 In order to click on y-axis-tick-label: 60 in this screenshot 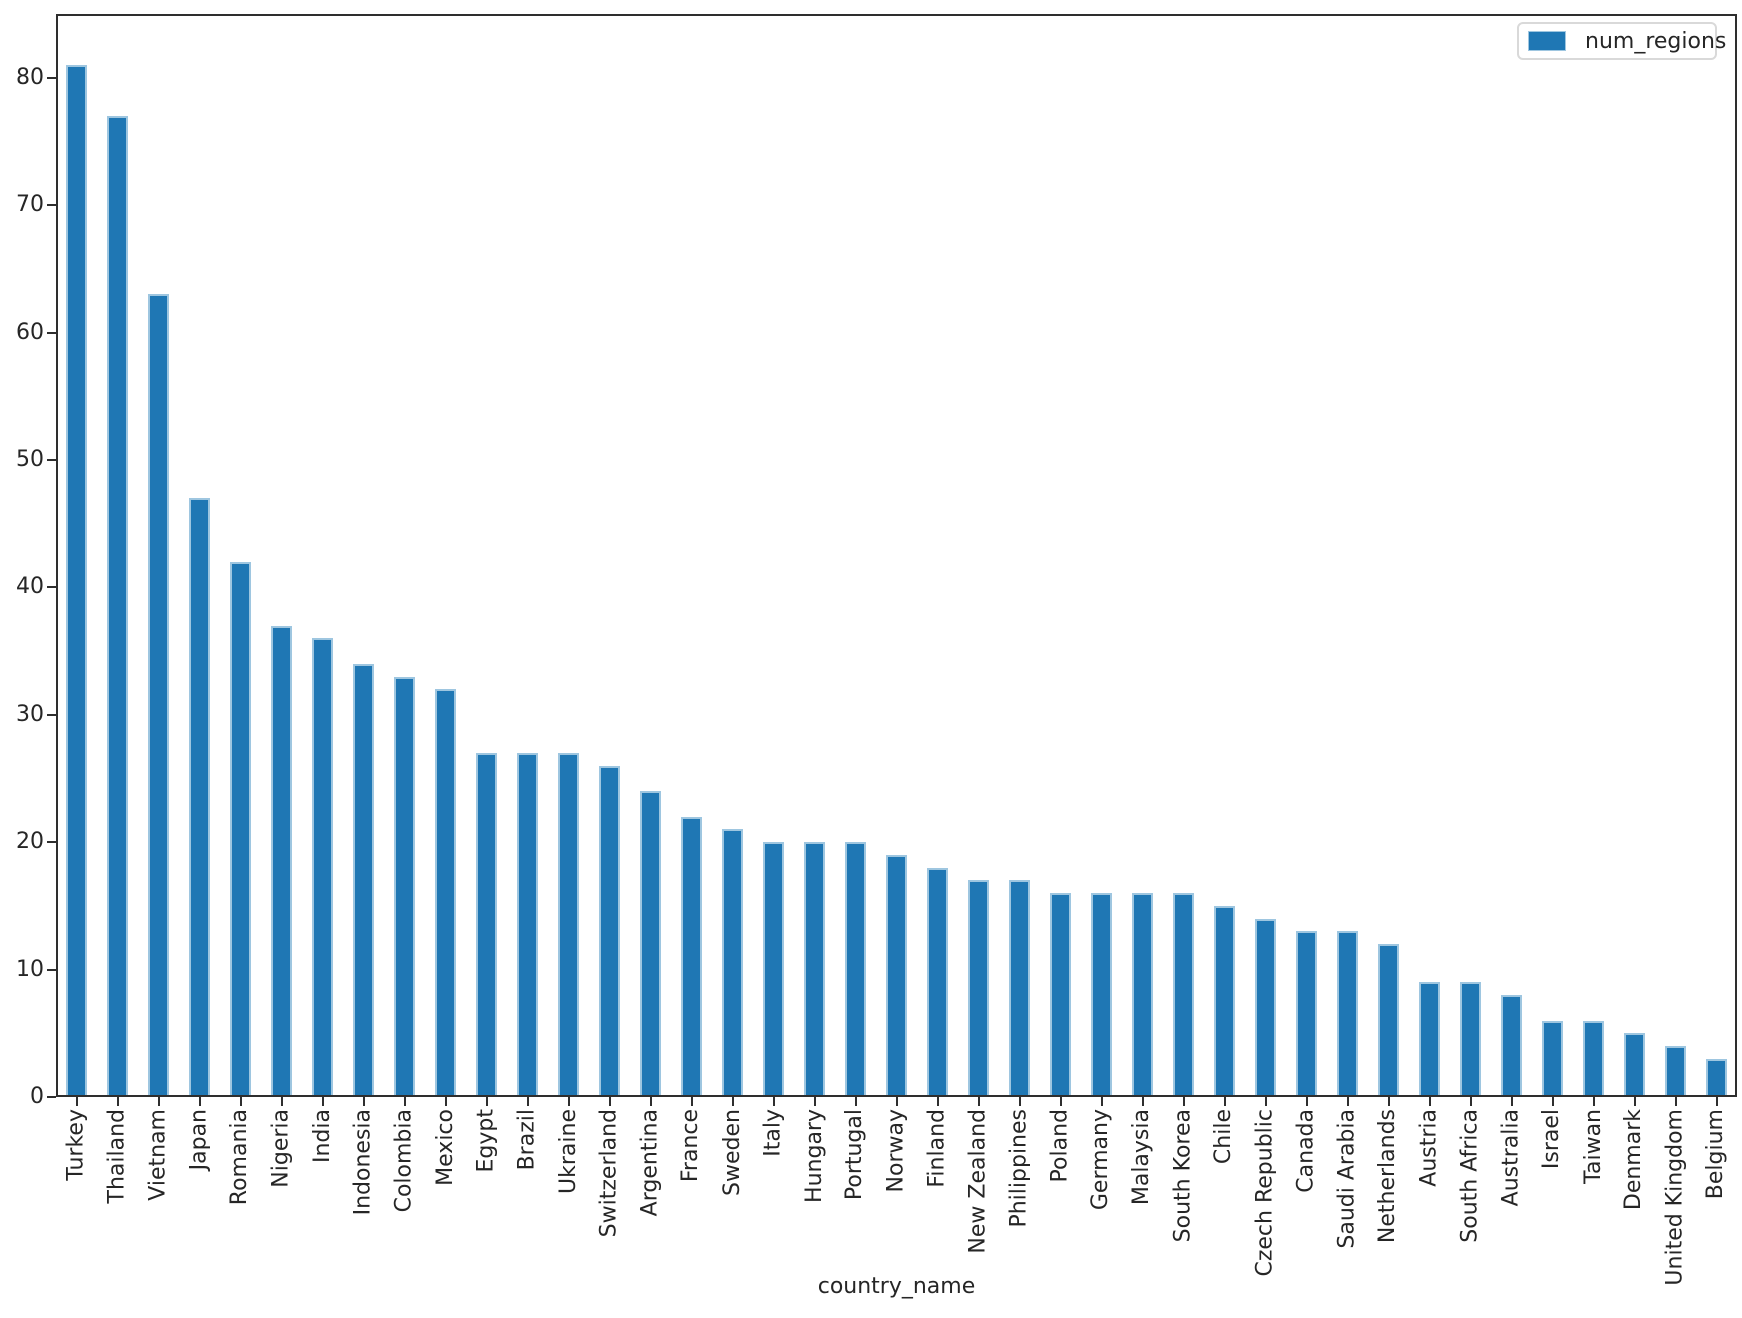, I will do `click(30, 332)`.